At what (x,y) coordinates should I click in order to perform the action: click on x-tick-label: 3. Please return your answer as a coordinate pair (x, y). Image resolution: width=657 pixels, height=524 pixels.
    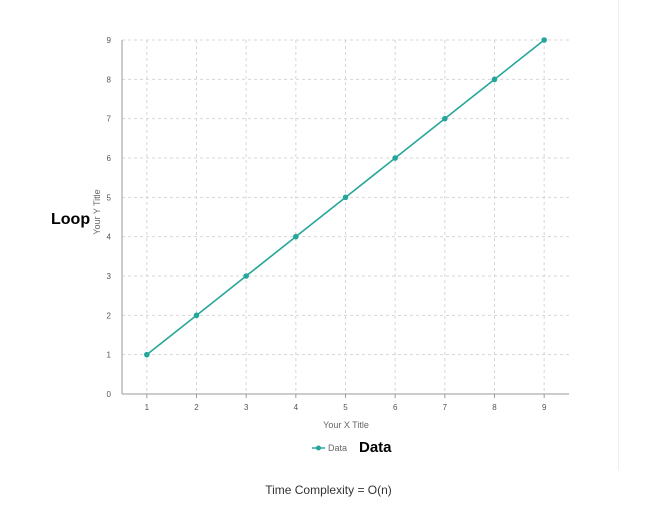
    Looking at the image, I should click on (246, 407).